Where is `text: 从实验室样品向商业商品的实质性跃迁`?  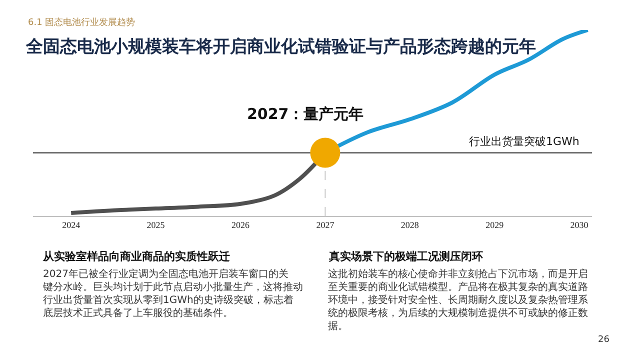
text: 从实验室样品向商业商品的实质性跃迁 is located at coordinates (136, 256).